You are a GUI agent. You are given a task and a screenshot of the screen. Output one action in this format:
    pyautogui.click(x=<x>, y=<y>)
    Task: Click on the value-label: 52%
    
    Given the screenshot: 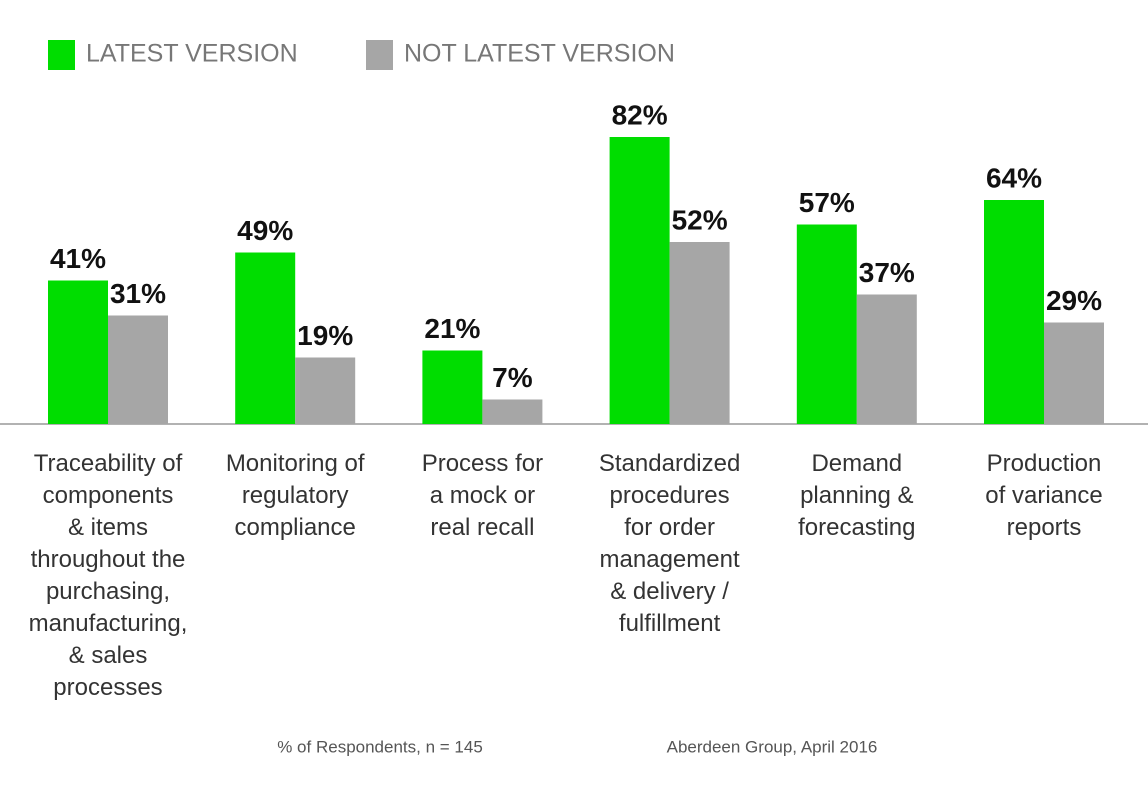 What is the action you would take?
    pyautogui.click(x=700, y=219)
    